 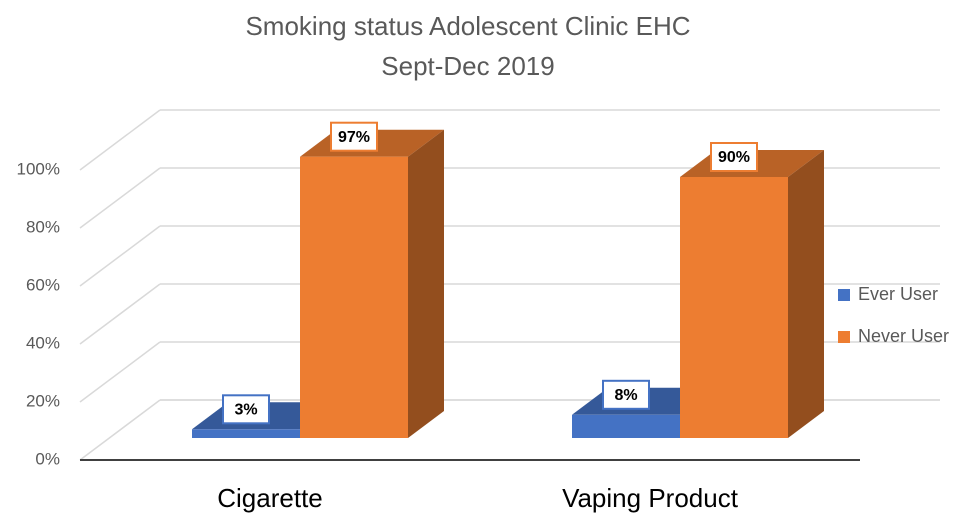 I want to click on data-label: 97%, so click(x=354, y=137).